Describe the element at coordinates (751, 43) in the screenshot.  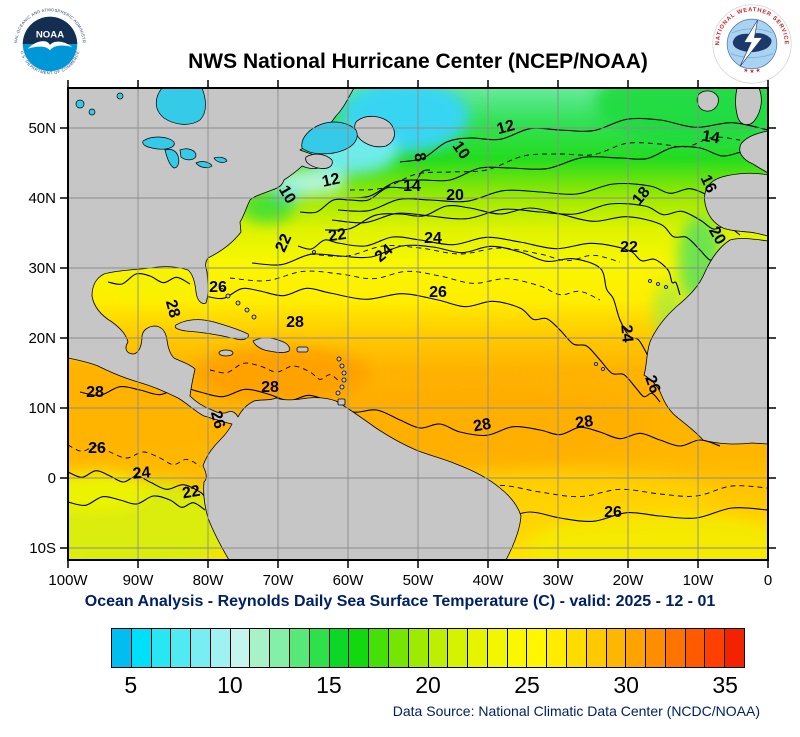
I see `nws-lightning-bolt-icon` at that location.